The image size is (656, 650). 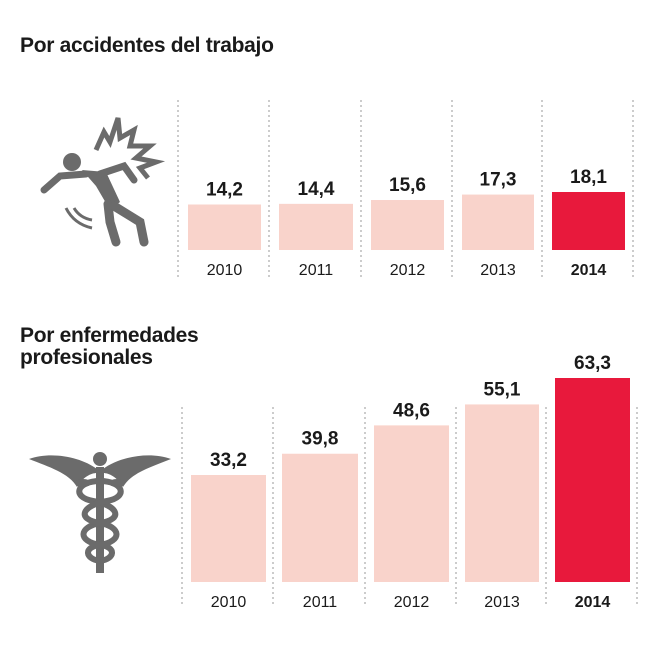 I want to click on data-label-2010: 33,2, so click(x=228, y=460).